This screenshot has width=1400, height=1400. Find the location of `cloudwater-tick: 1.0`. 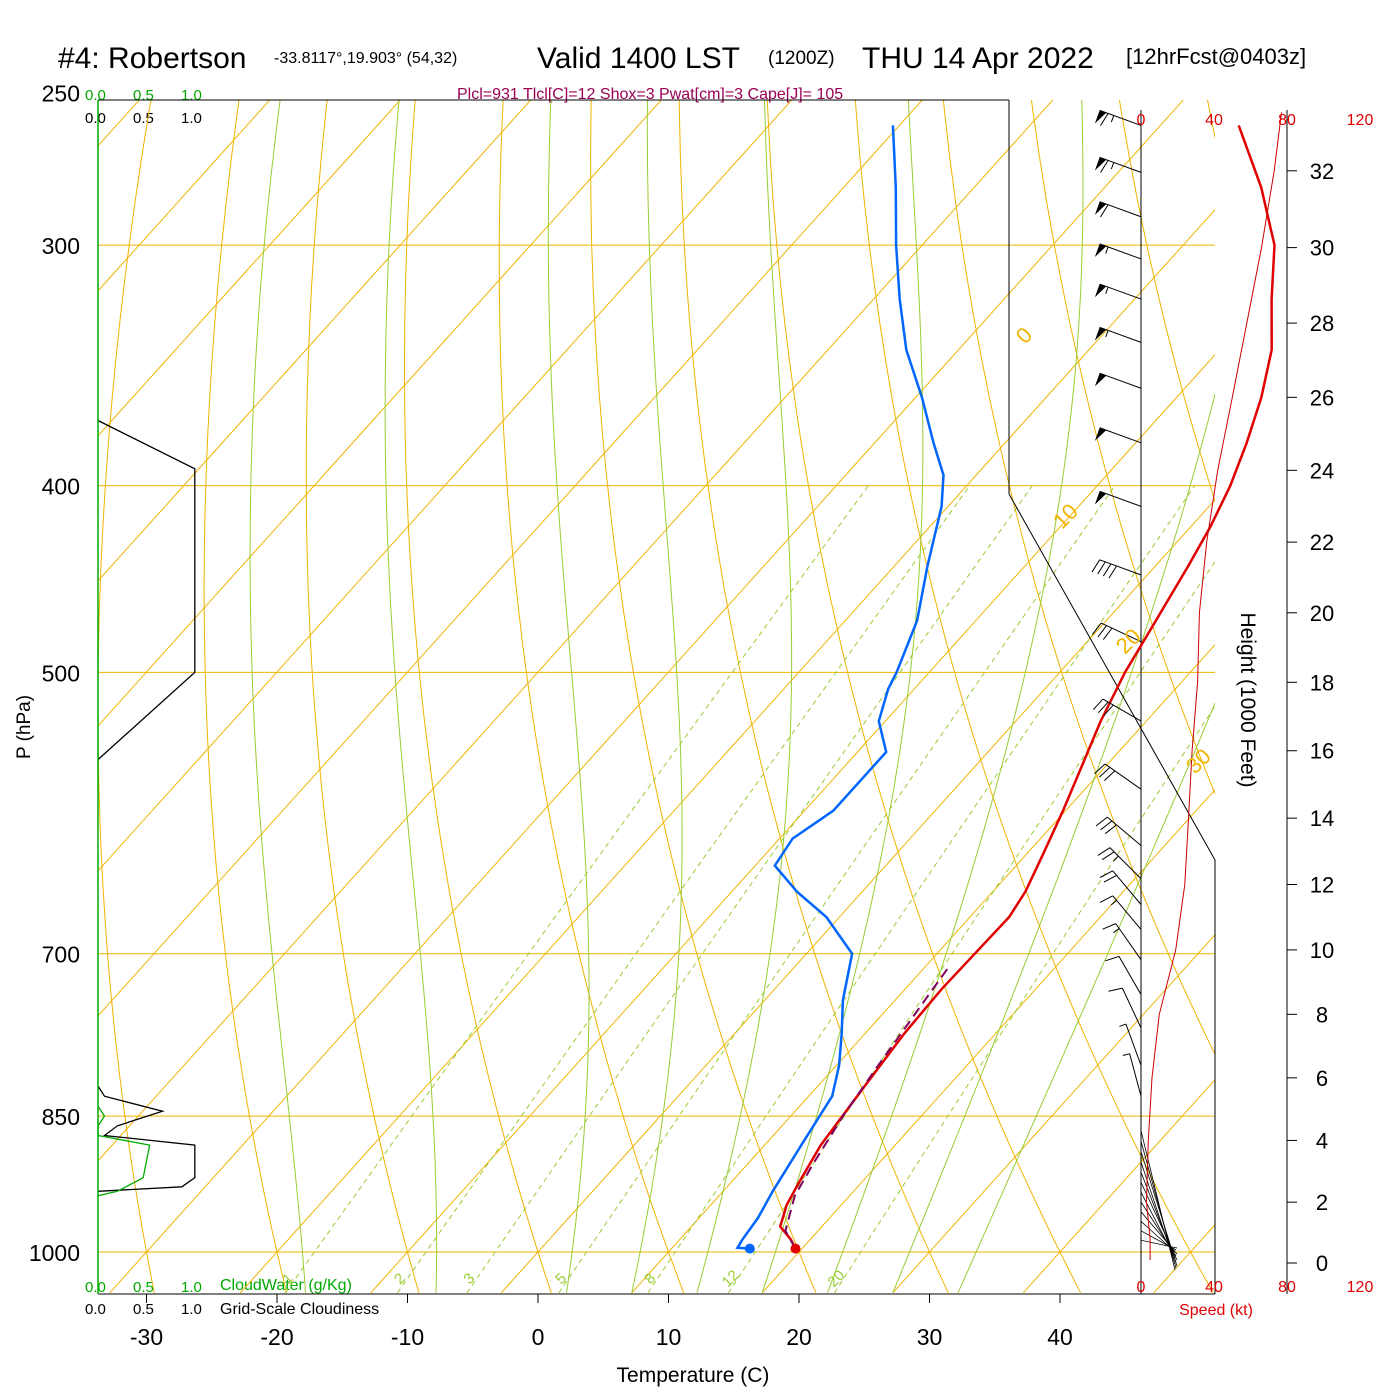

cloudwater-tick: 1.0 is located at coordinates (191, 95).